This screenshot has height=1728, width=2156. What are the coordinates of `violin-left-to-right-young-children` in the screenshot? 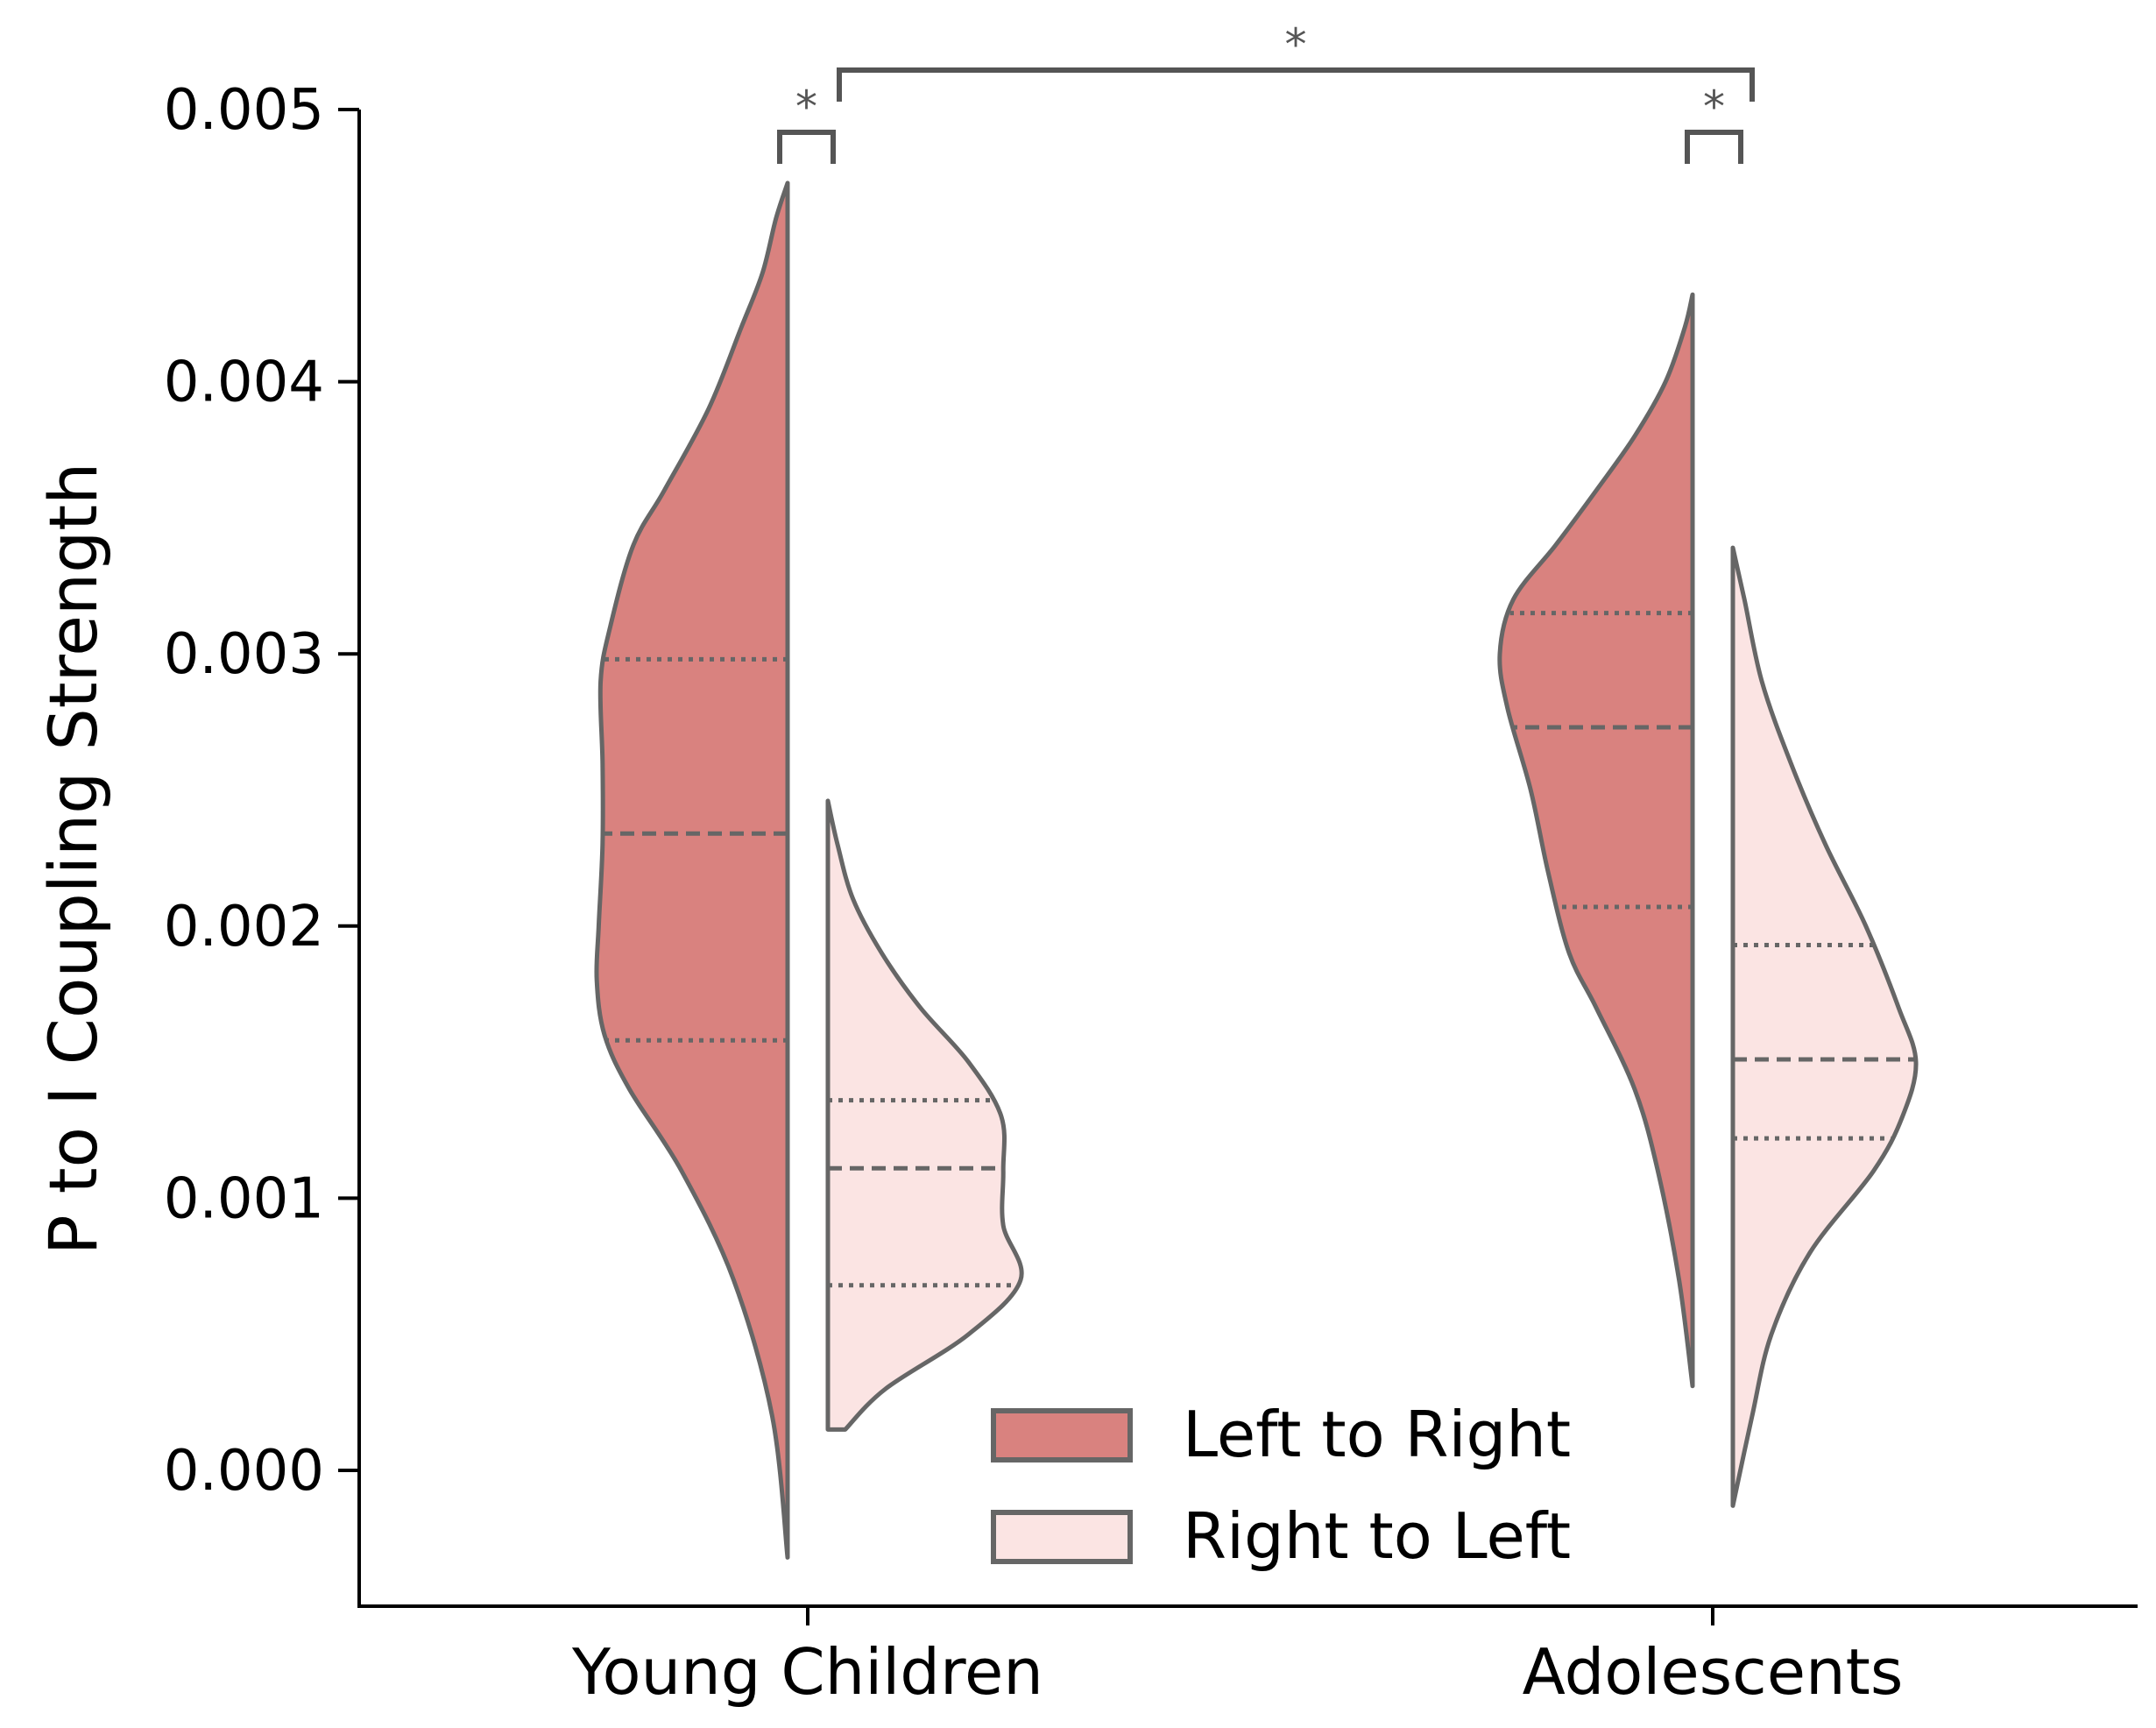 It's located at (692, 870).